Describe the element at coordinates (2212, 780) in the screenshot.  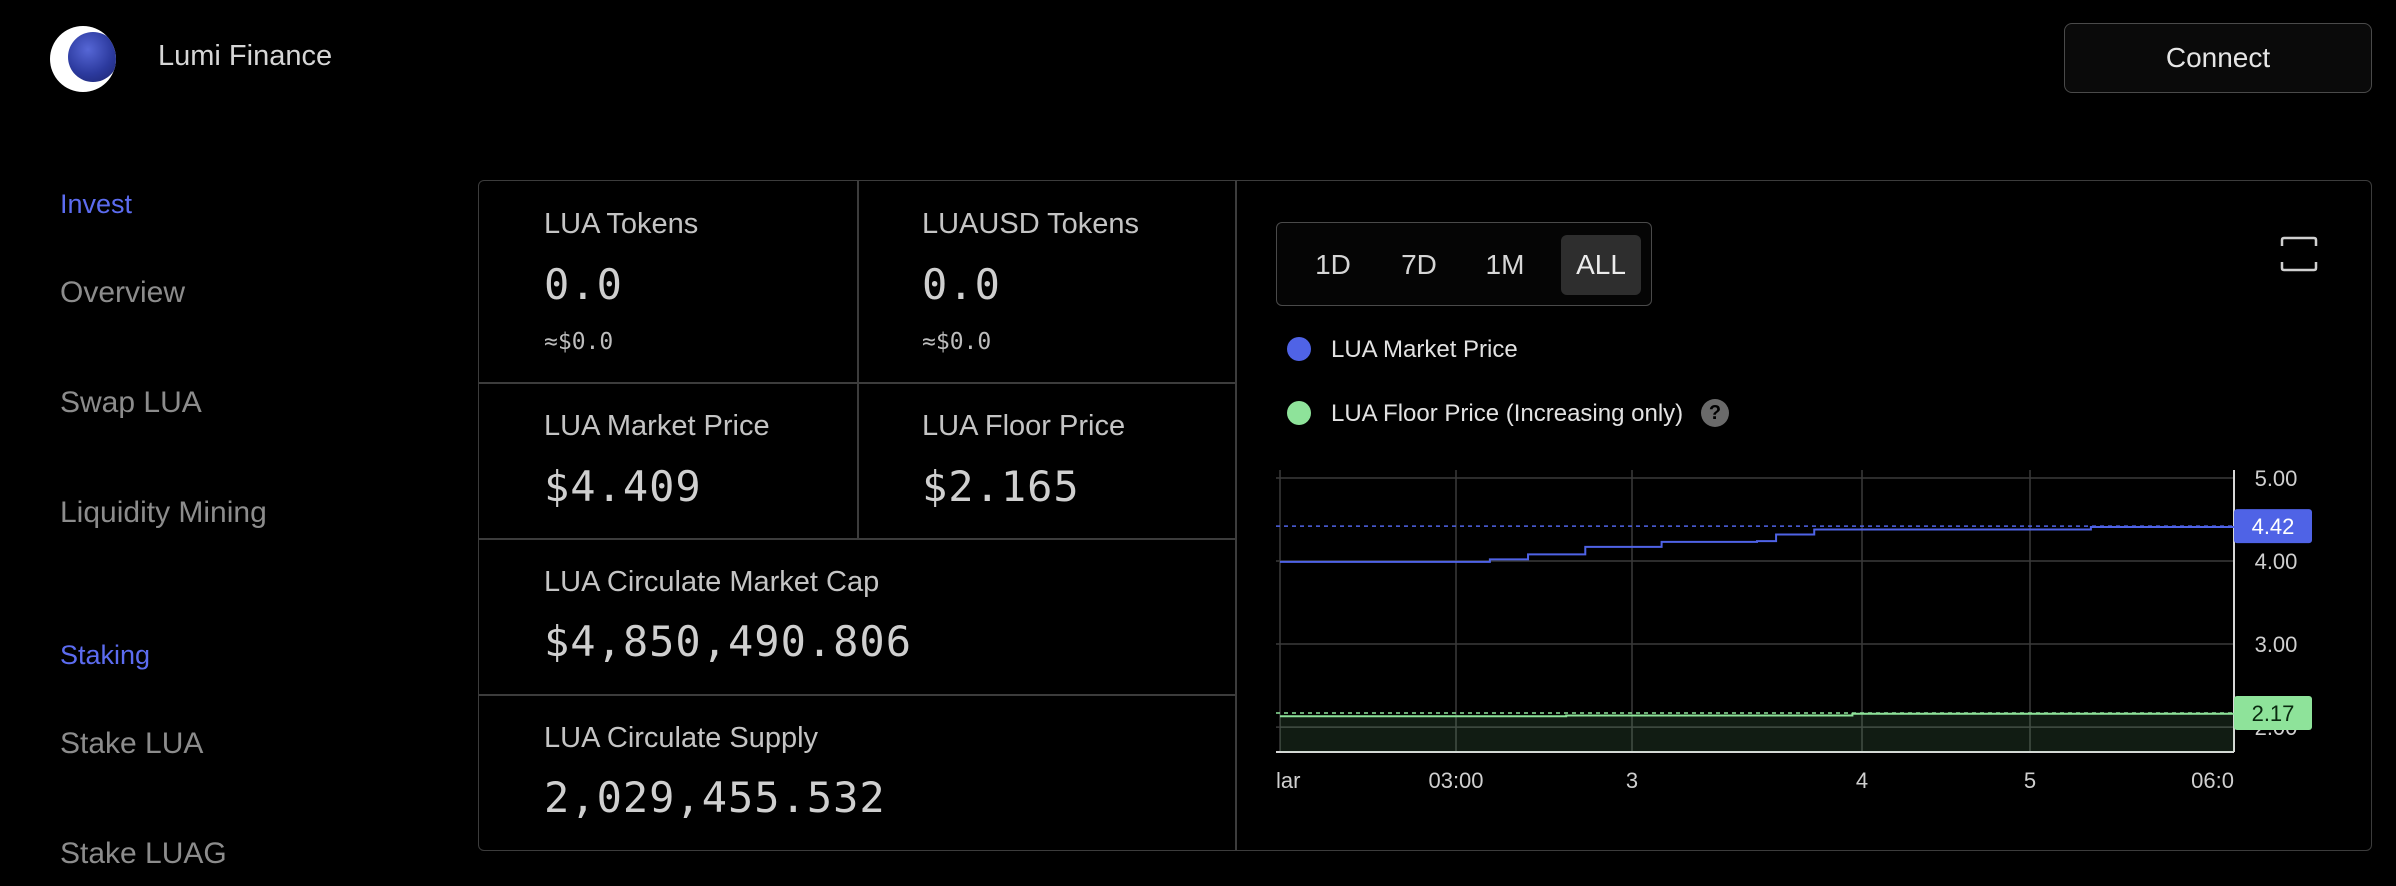
I see `x-tick-label: 06:0` at that location.